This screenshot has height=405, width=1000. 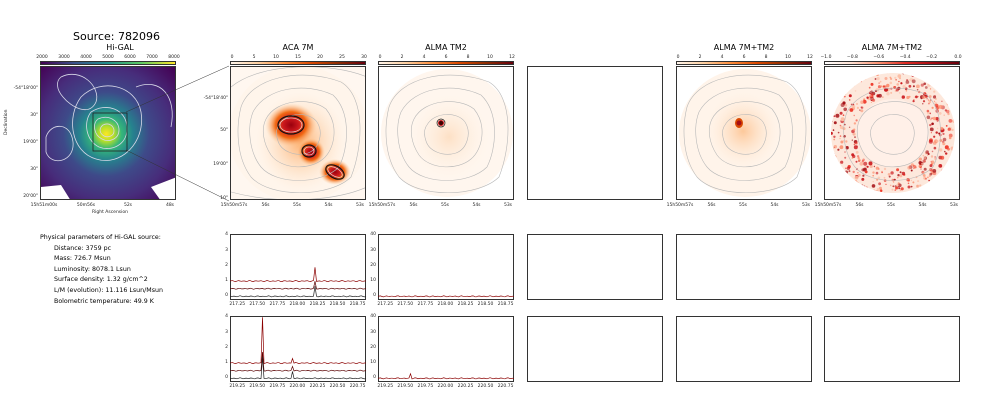 I want to click on aca-colorbar-tick: 20, so click(x=320, y=57).